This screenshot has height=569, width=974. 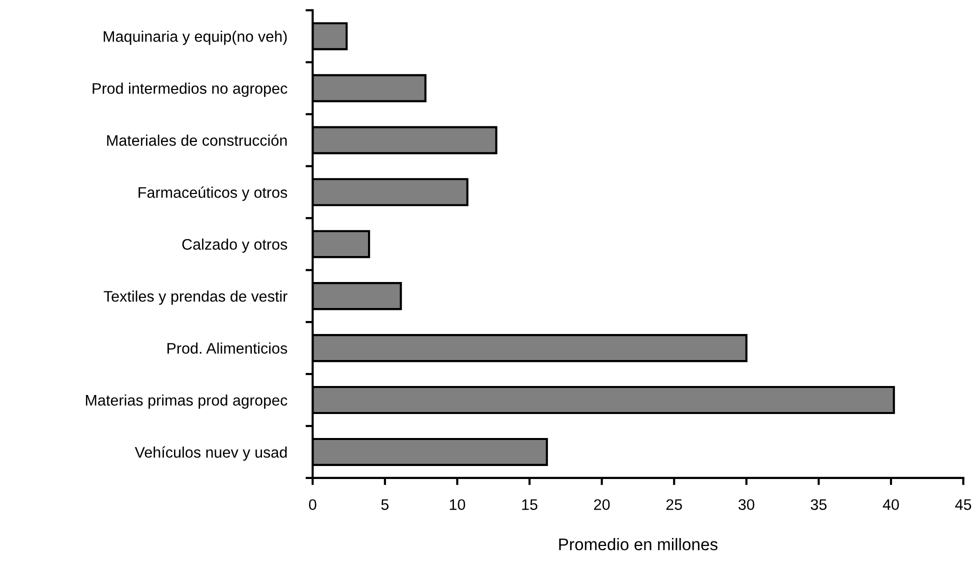 What do you see at coordinates (818, 504) in the screenshot?
I see `x-tick-label: 35` at bounding box center [818, 504].